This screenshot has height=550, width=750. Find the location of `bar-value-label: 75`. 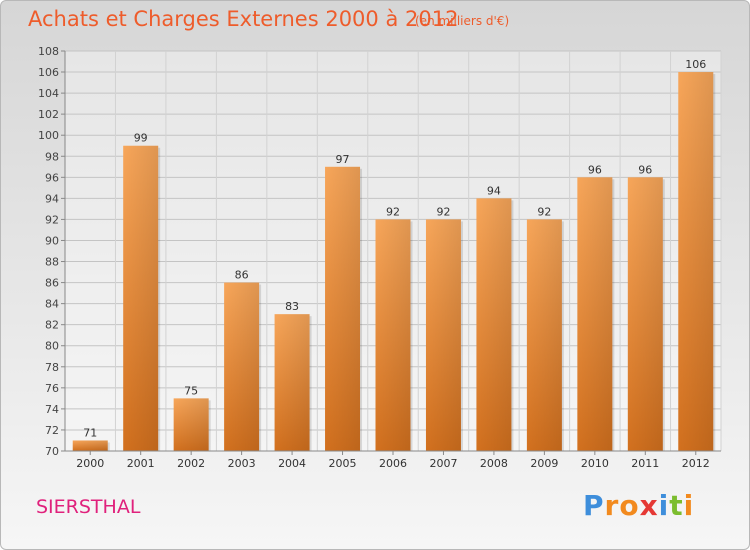

bar-value-label: 75 is located at coordinates (191, 390).